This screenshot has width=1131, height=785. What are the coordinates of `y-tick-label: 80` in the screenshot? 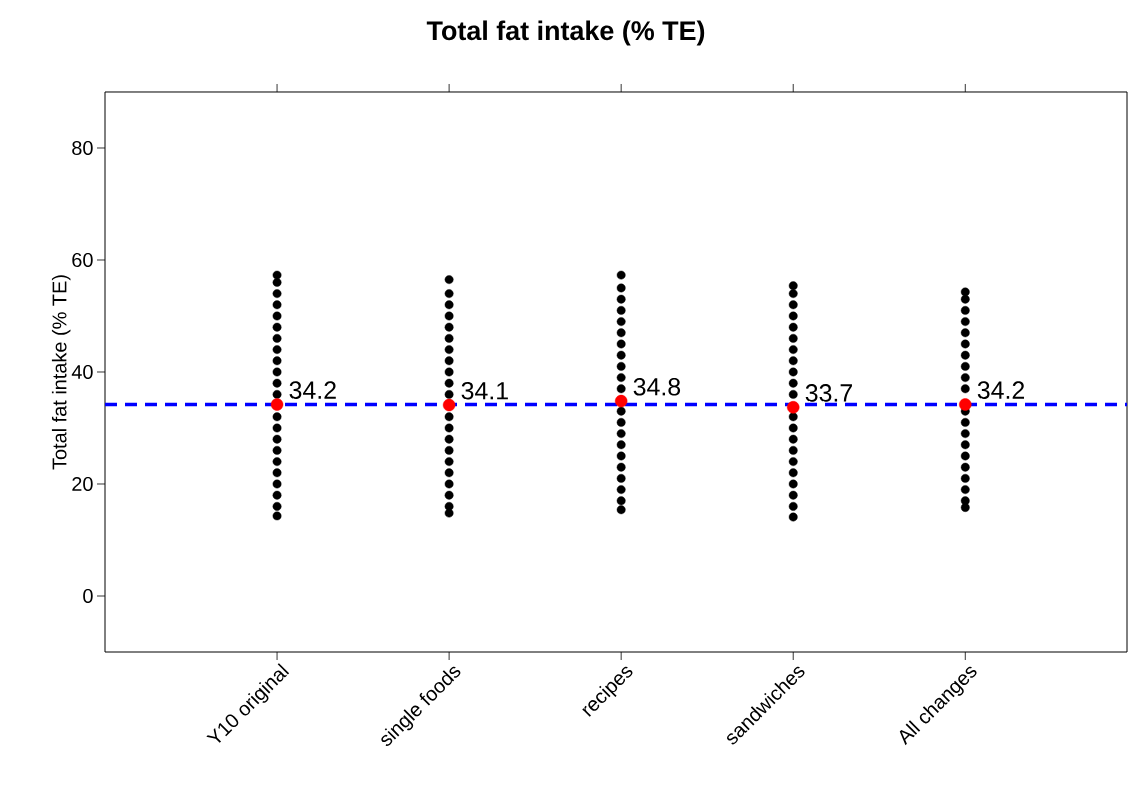 It's located at (82, 148).